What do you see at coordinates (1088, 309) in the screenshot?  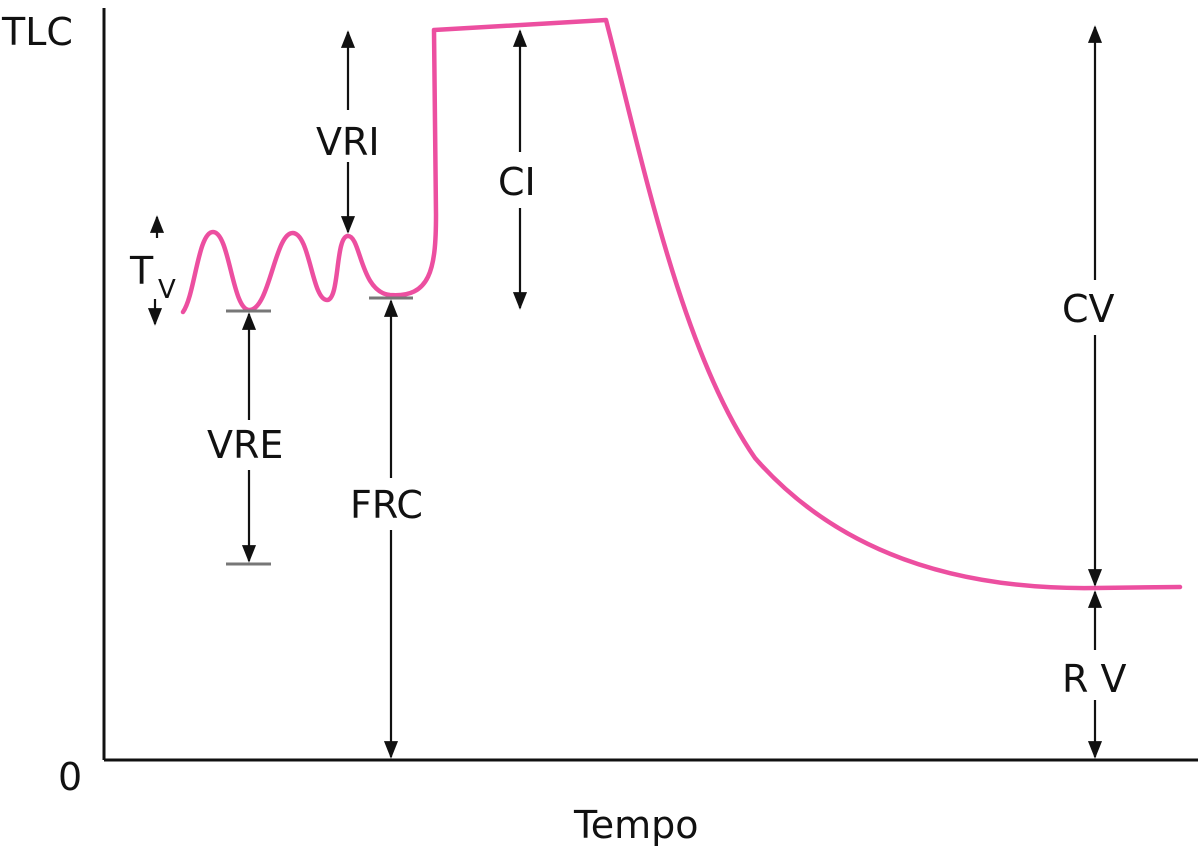 I see `cv-label: CV` at bounding box center [1088, 309].